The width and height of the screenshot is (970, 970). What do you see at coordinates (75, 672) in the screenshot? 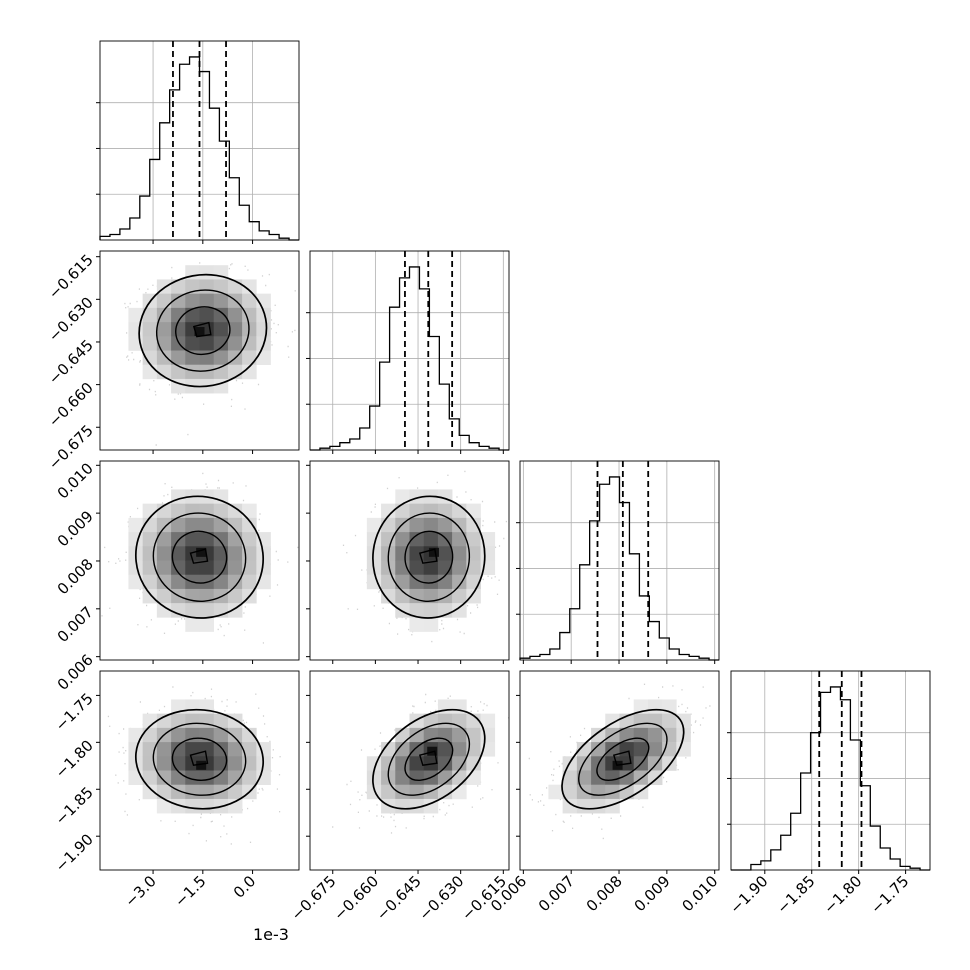
I see `y-tick-label: 0.006` at bounding box center [75, 672].